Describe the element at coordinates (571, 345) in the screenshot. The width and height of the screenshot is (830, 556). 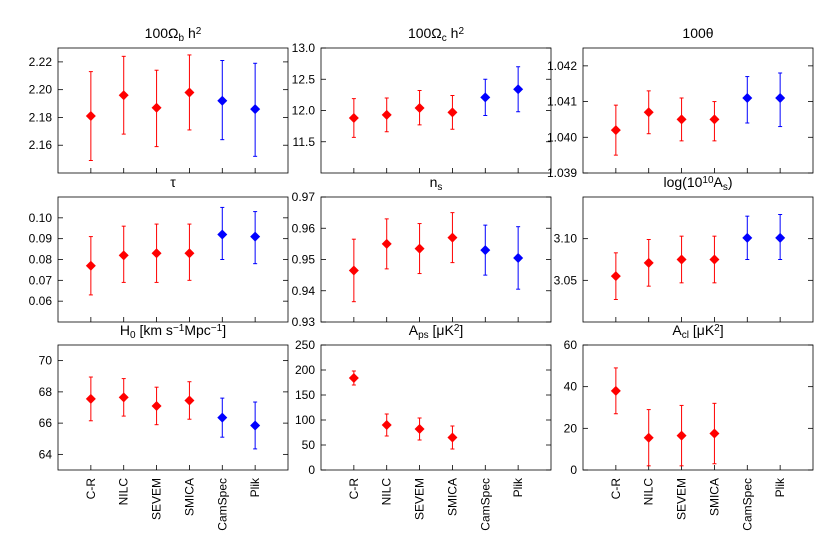
I see `y-tick-label: 60` at that location.